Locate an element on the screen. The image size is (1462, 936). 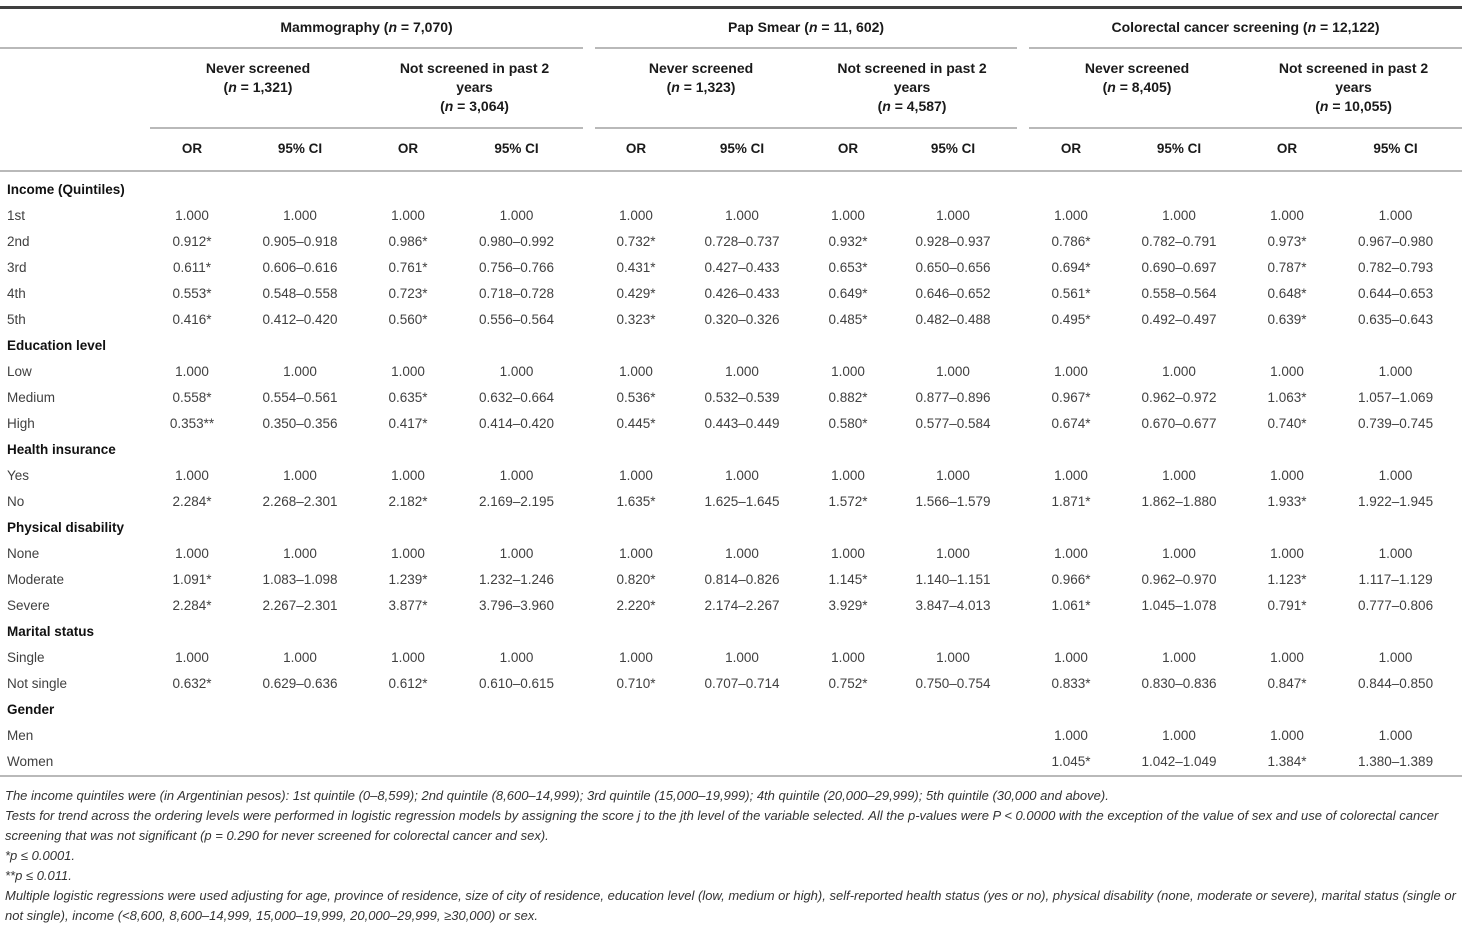
ci-value-cell: 0.670–0.677 is located at coordinates (1179, 423).